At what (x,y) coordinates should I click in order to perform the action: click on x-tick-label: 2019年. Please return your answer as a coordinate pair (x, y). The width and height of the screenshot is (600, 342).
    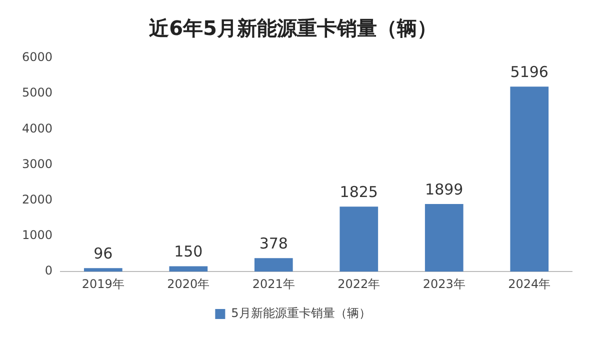
    Looking at the image, I should click on (103, 283).